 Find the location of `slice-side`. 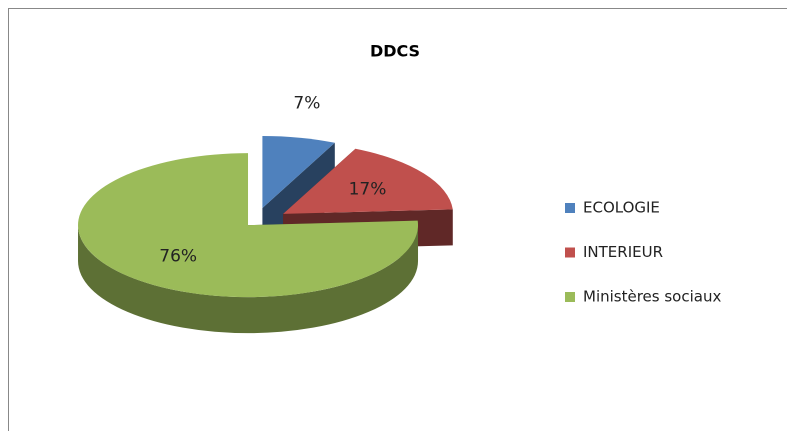

slice-side is located at coordinates (248, 279).